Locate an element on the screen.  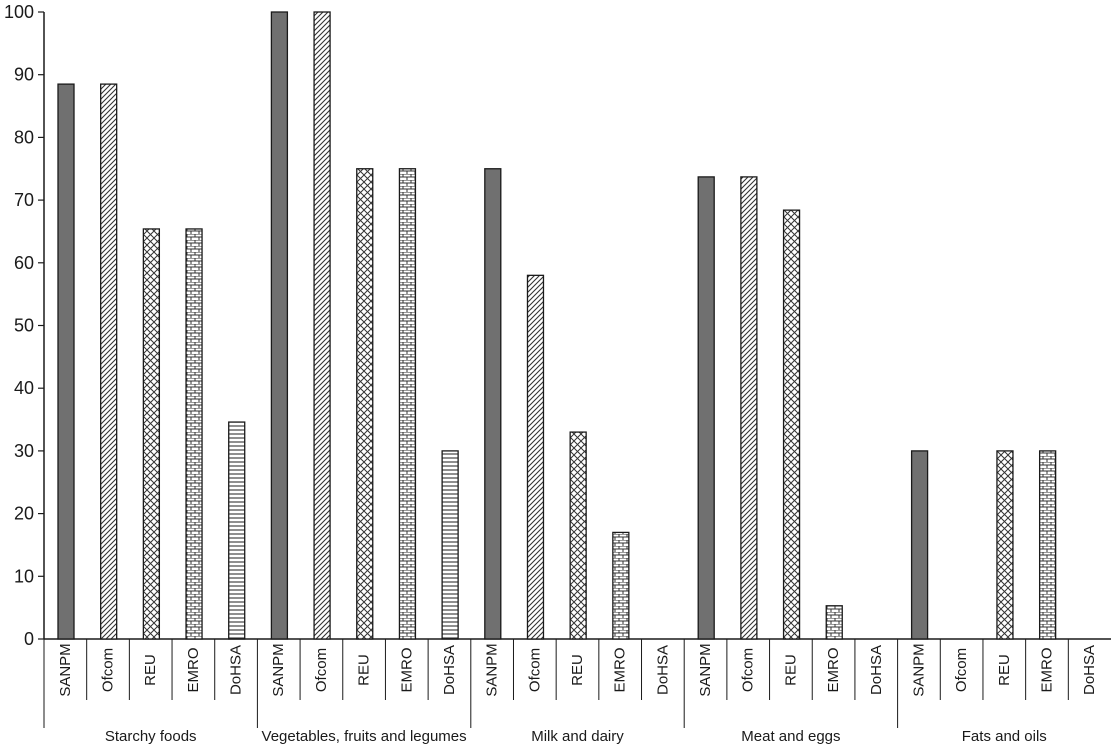
y-tick-label: 30 is located at coordinates (24, 451).